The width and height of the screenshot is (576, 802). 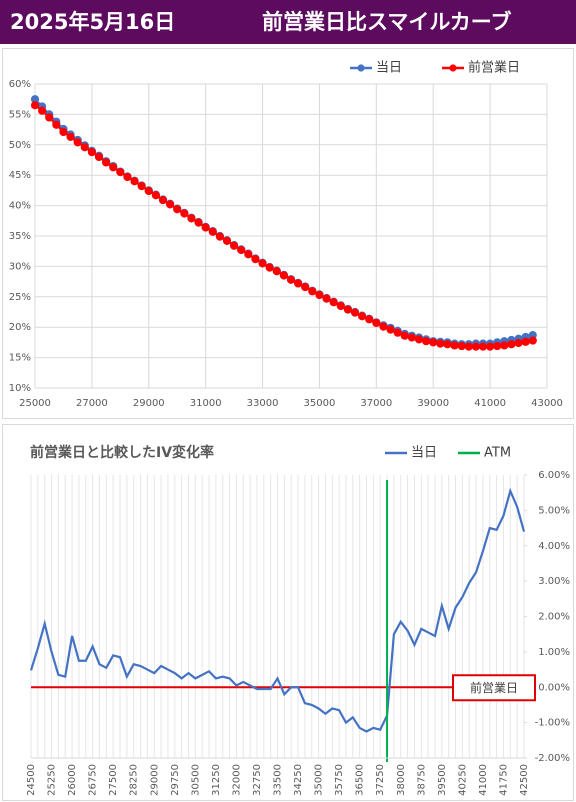 What do you see at coordinates (122, 452) in the screenshot?
I see `chart-title: 前営業日と比較したIV変化率` at bounding box center [122, 452].